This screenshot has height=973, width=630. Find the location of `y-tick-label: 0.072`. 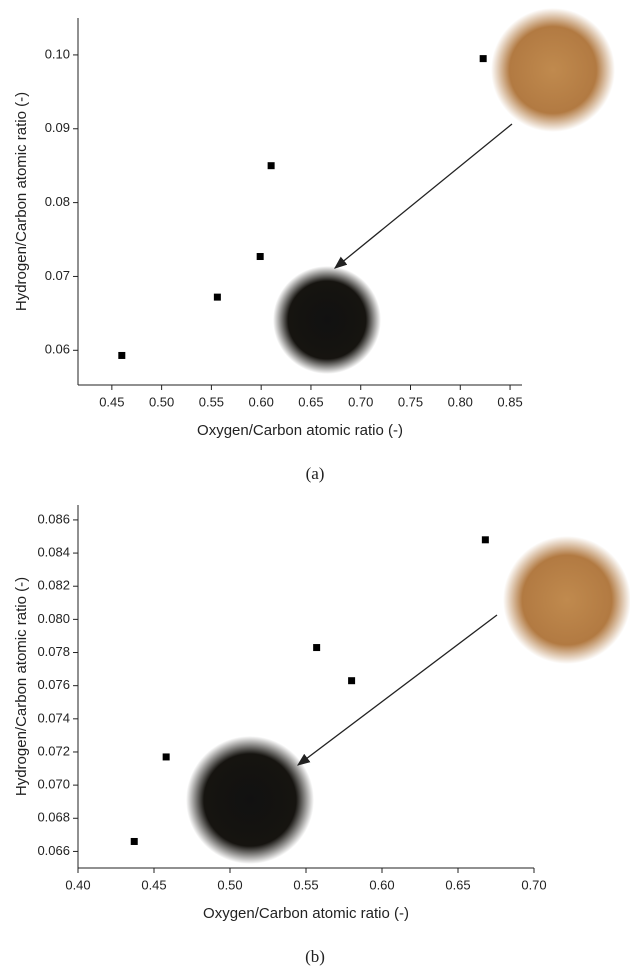

y-tick-label: 0.072 is located at coordinates (53, 750).